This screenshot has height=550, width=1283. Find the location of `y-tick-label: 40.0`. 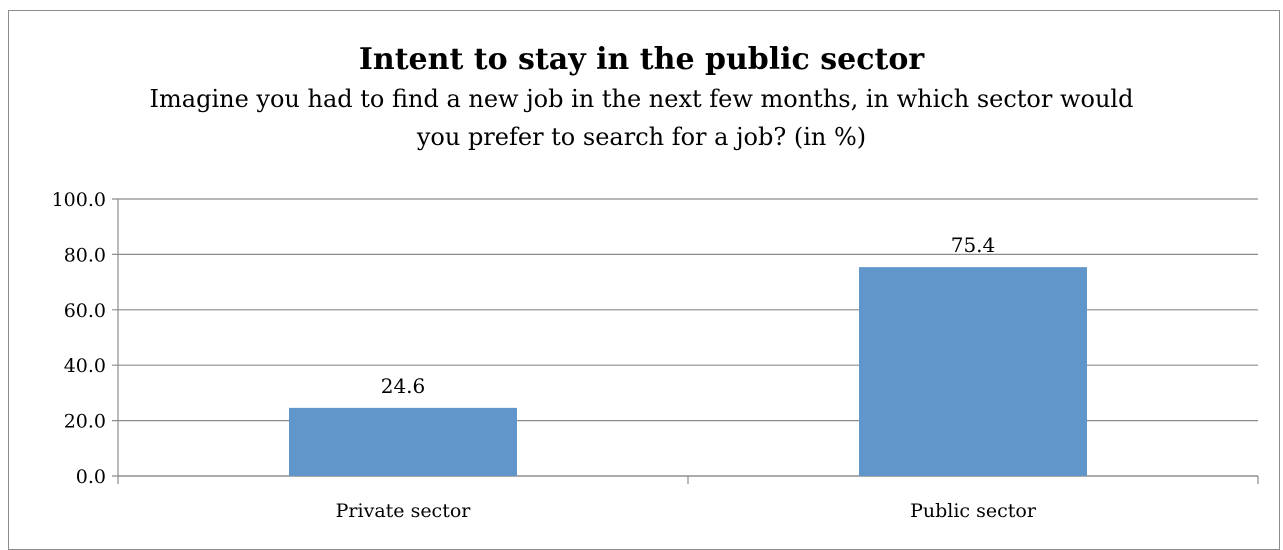

y-tick-label: 40.0 is located at coordinates (85, 366).